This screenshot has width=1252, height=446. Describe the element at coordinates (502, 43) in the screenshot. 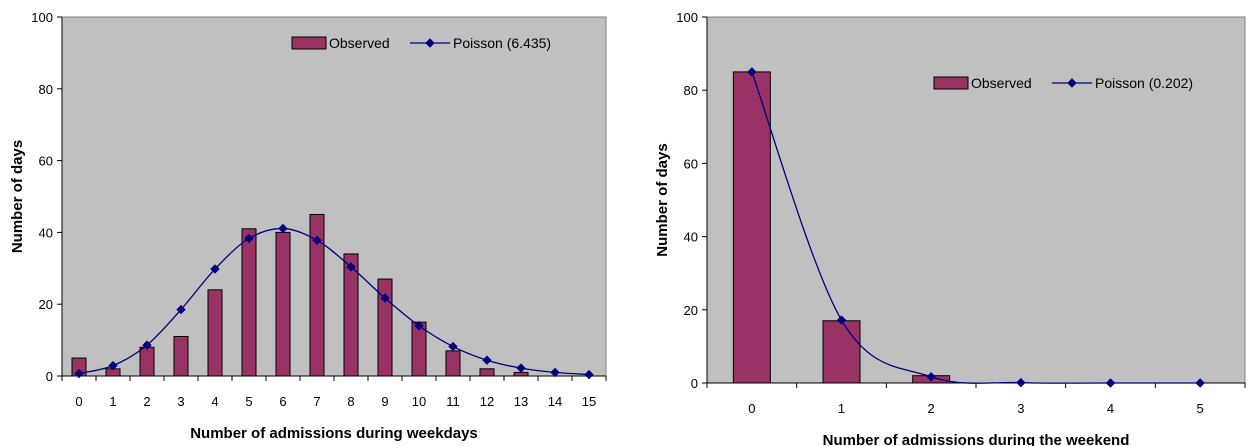

I see `legend-label-poisson: Poisson (6.435)` at that location.